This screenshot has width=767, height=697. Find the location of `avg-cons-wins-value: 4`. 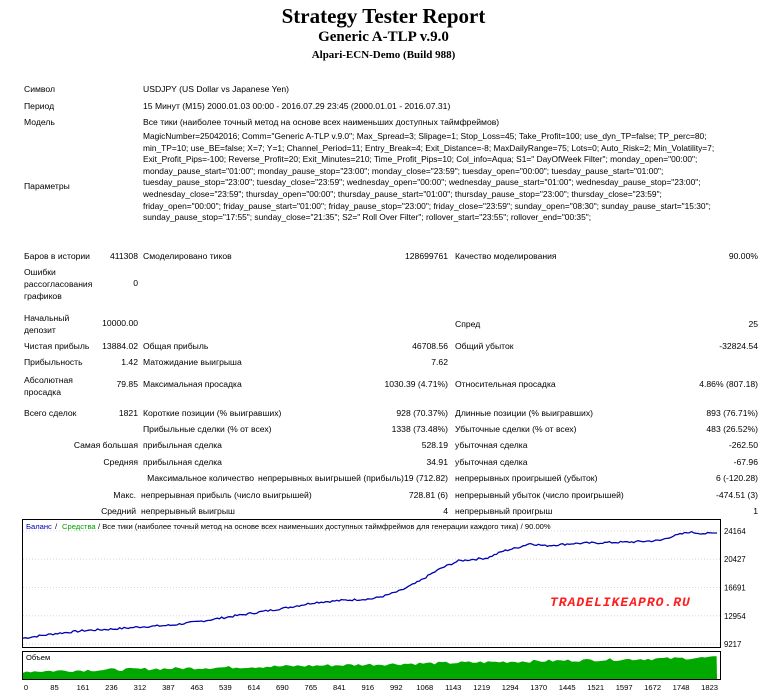

avg-cons-wins-value: 4 is located at coordinates (445, 511).